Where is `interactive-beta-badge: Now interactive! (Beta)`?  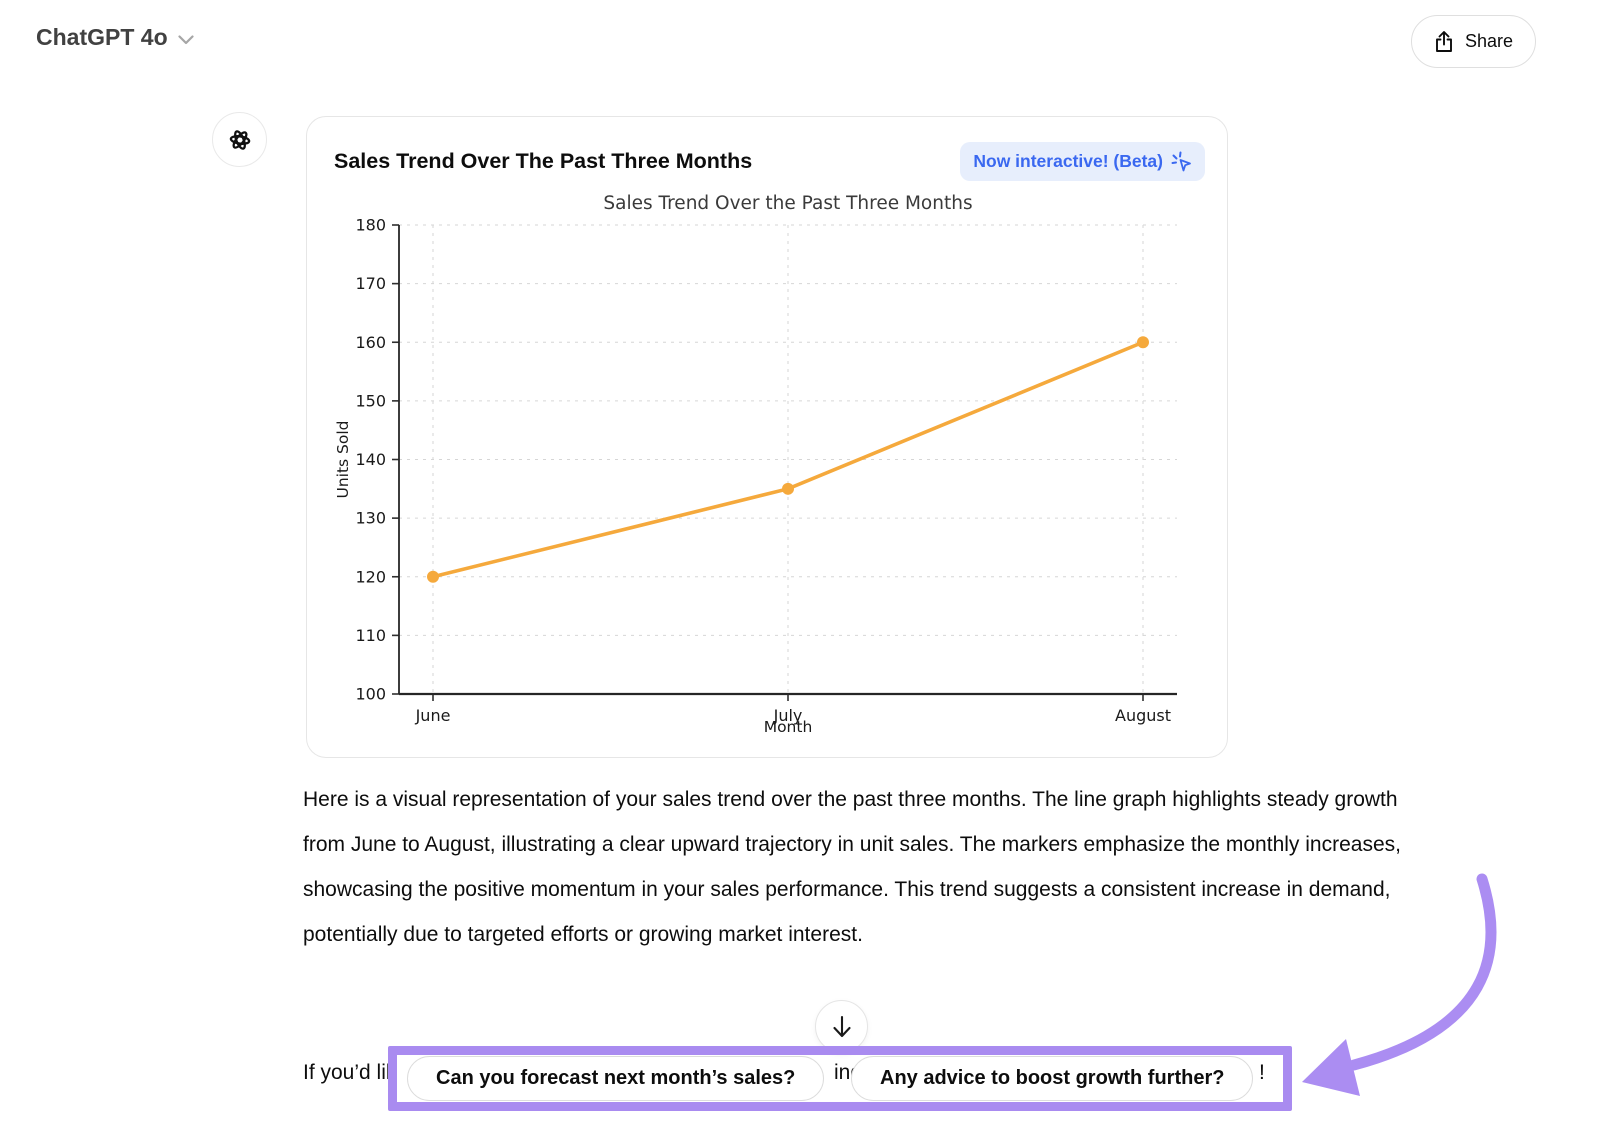
interactive-beta-badge: Now interactive! (Beta) is located at coordinates (1082, 161).